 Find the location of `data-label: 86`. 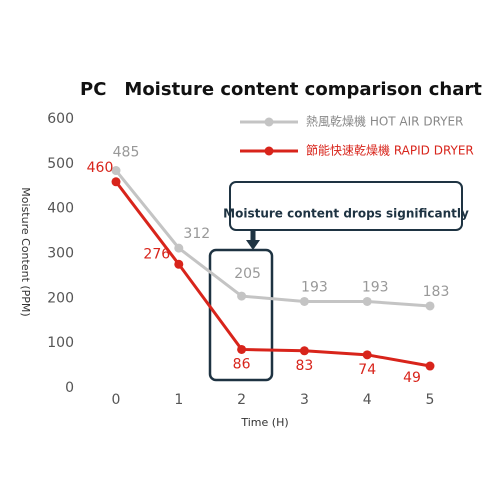

data-label: 86 is located at coordinates (242, 364).